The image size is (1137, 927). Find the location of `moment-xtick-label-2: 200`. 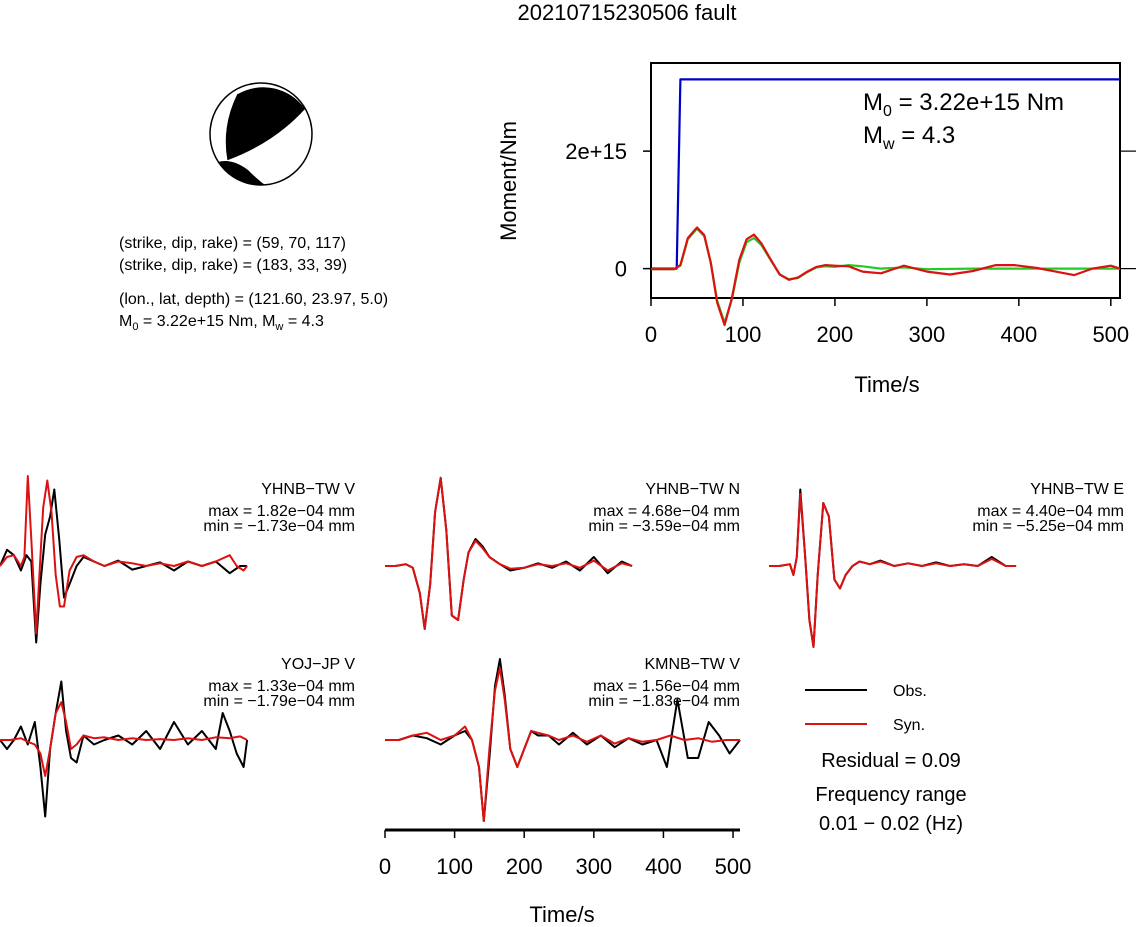

moment-xtick-label-2: 200 is located at coordinates (835, 334).